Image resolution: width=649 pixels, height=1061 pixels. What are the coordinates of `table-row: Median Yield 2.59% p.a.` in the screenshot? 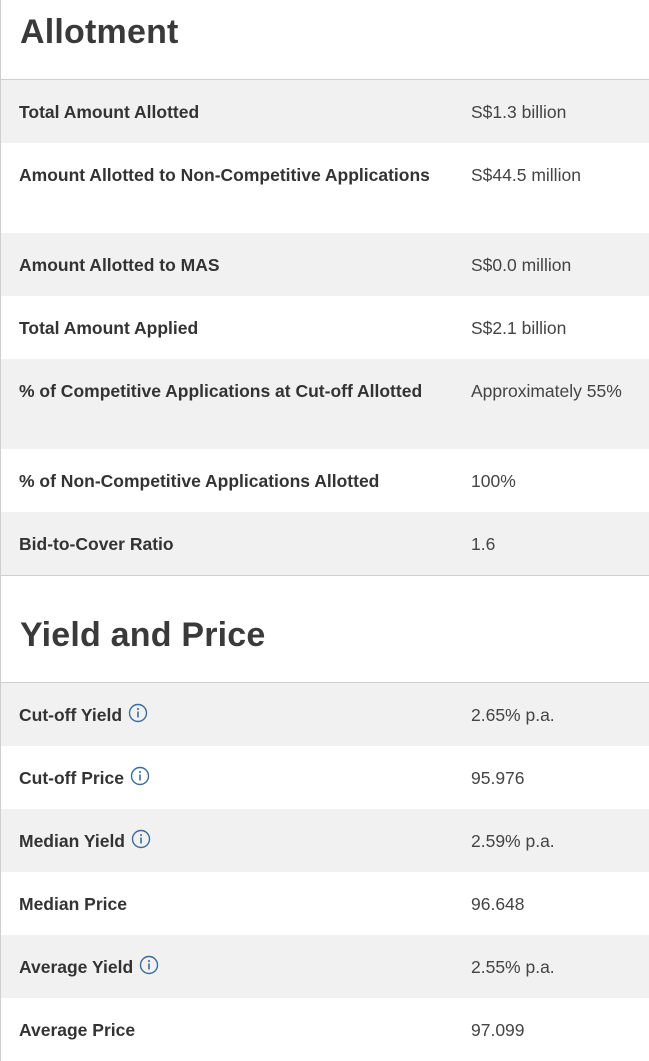 It's located at (325, 840).